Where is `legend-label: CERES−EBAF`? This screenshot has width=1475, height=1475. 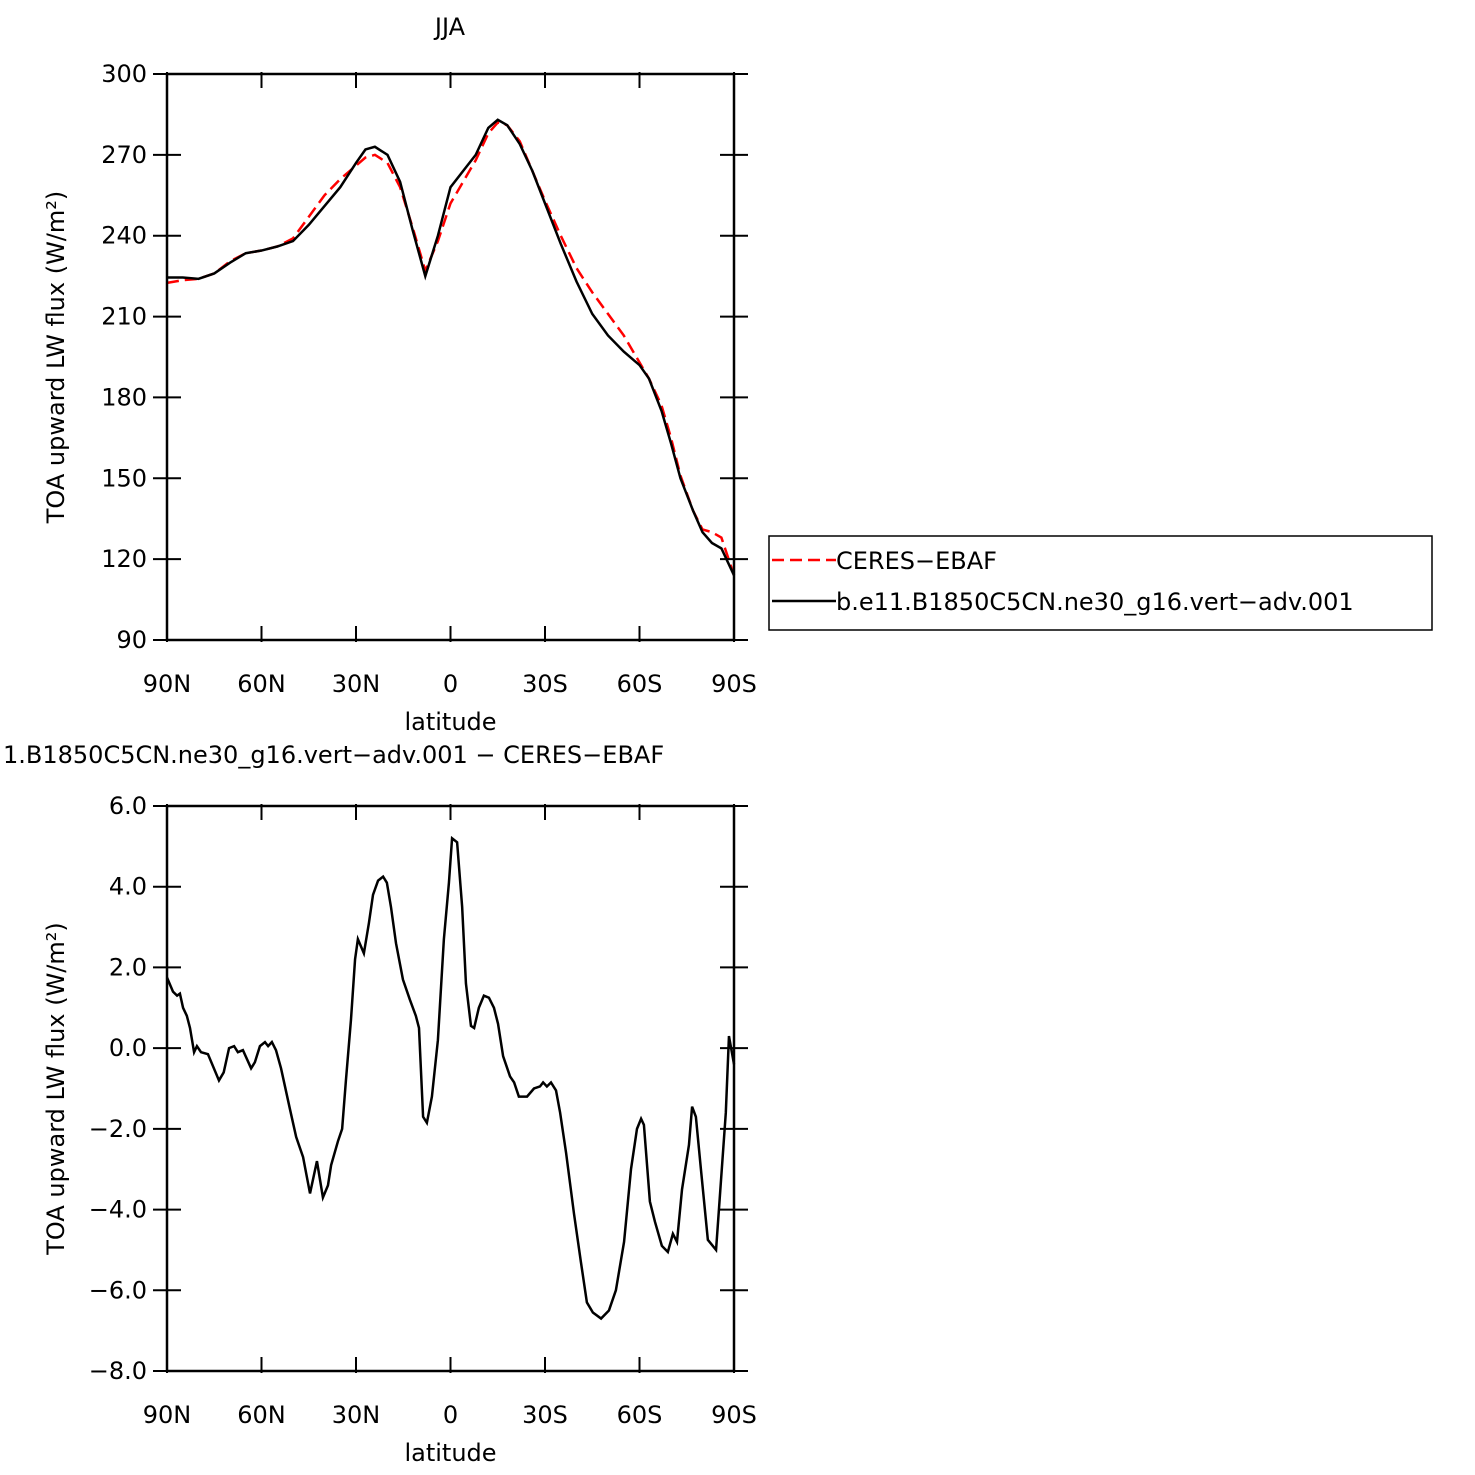 legend-label: CERES−EBAF is located at coordinates (916, 561).